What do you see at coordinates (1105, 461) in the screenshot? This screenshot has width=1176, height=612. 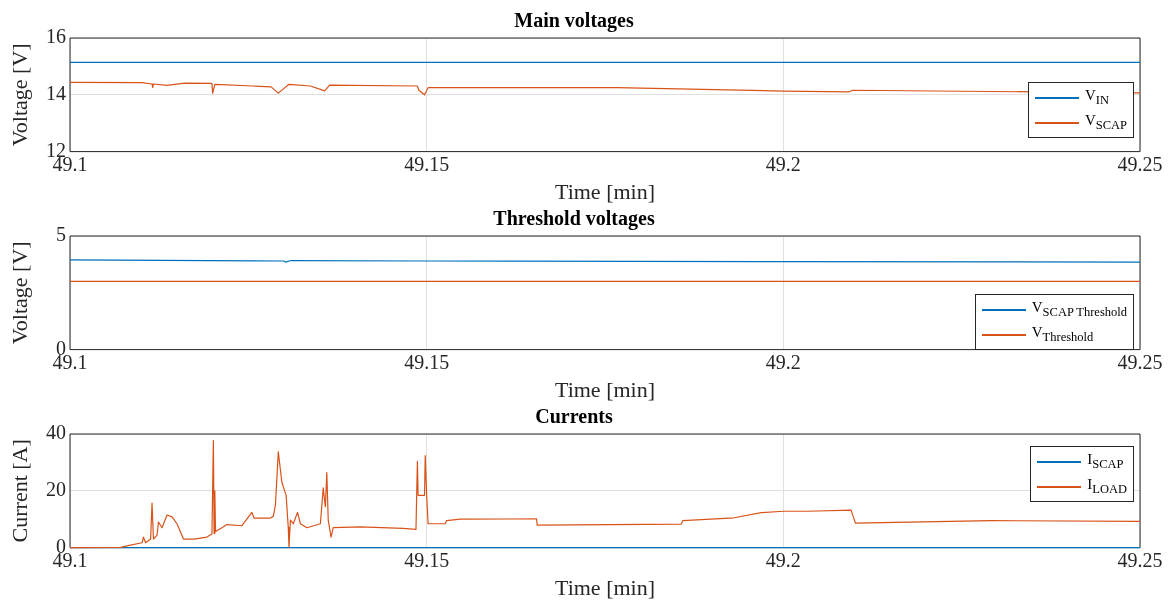 I see `legend-label: I$_{SCAP}$` at bounding box center [1105, 461].